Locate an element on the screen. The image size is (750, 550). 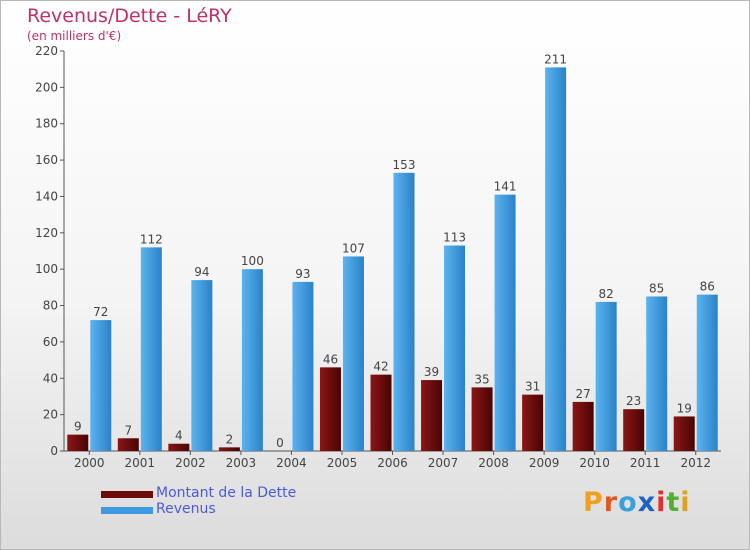
logo-letter: t is located at coordinates (673, 502).